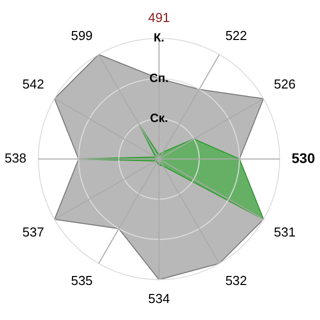  What do you see at coordinates (15, 158) in the screenshot?
I see `spoke-label: 538` at bounding box center [15, 158].